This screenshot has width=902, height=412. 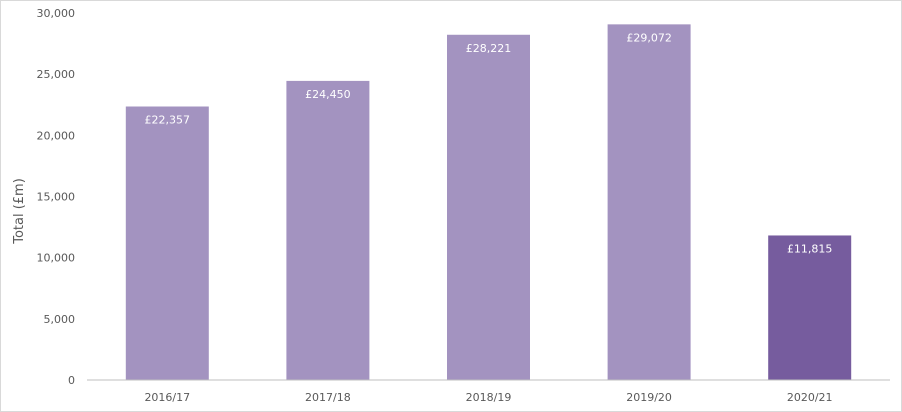 I want to click on x-tick-label: 2018/19, so click(x=489, y=397).